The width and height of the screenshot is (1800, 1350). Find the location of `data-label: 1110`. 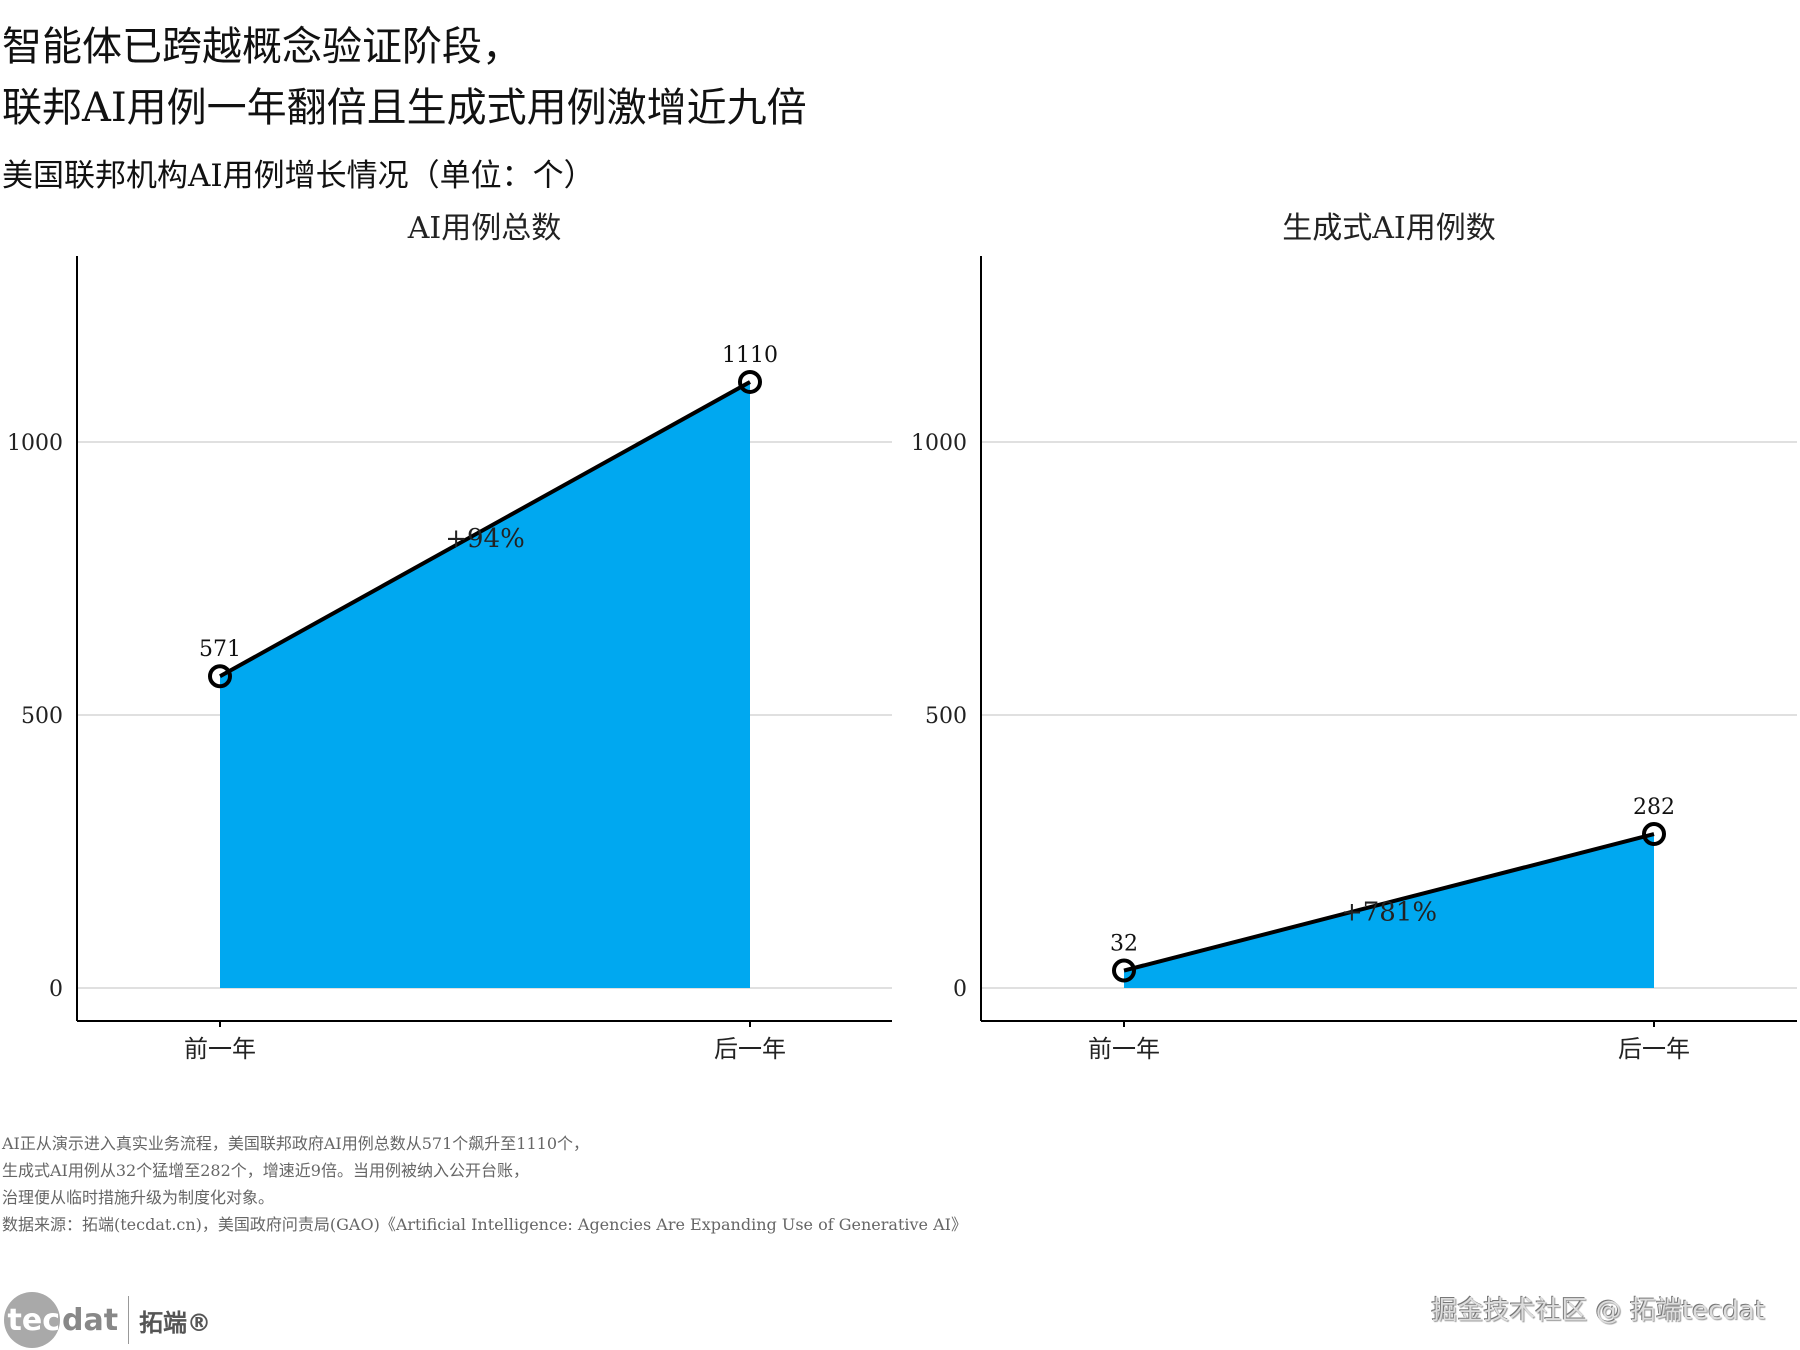

data-label: 1110 is located at coordinates (750, 355).